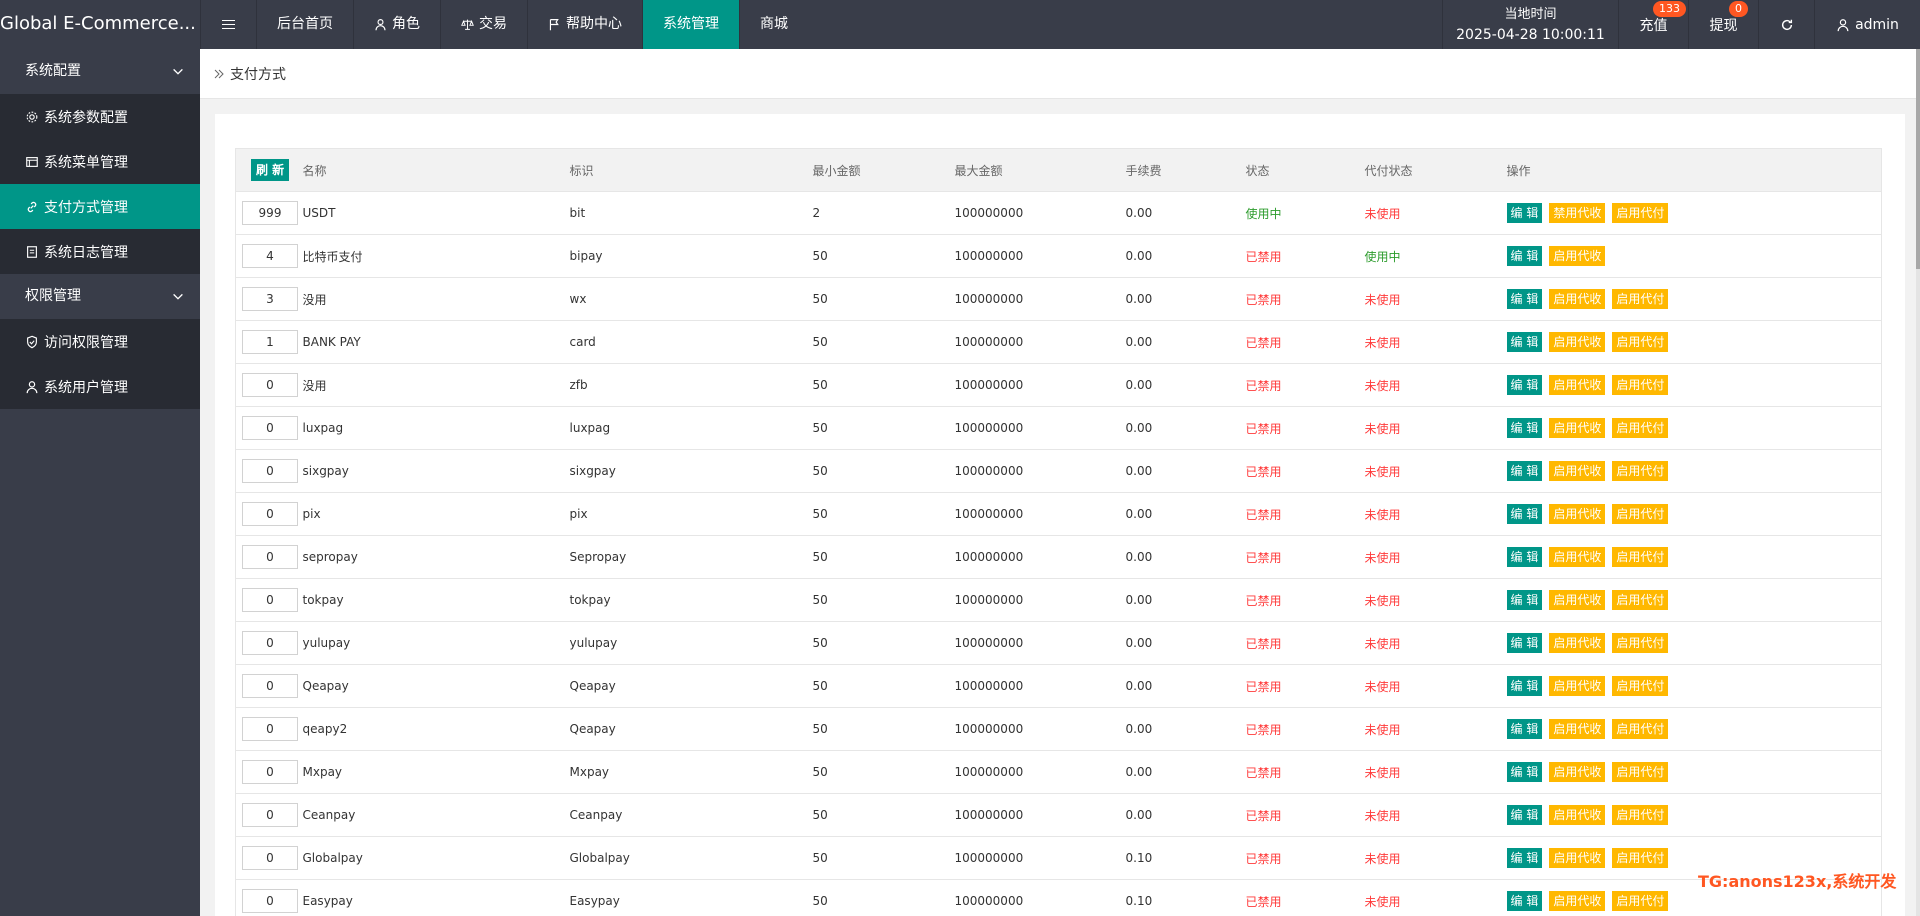 This screenshot has width=1920, height=916. What do you see at coordinates (1786, 24) in the screenshot?
I see `refresh-page-button` at bounding box center [1786, 24].